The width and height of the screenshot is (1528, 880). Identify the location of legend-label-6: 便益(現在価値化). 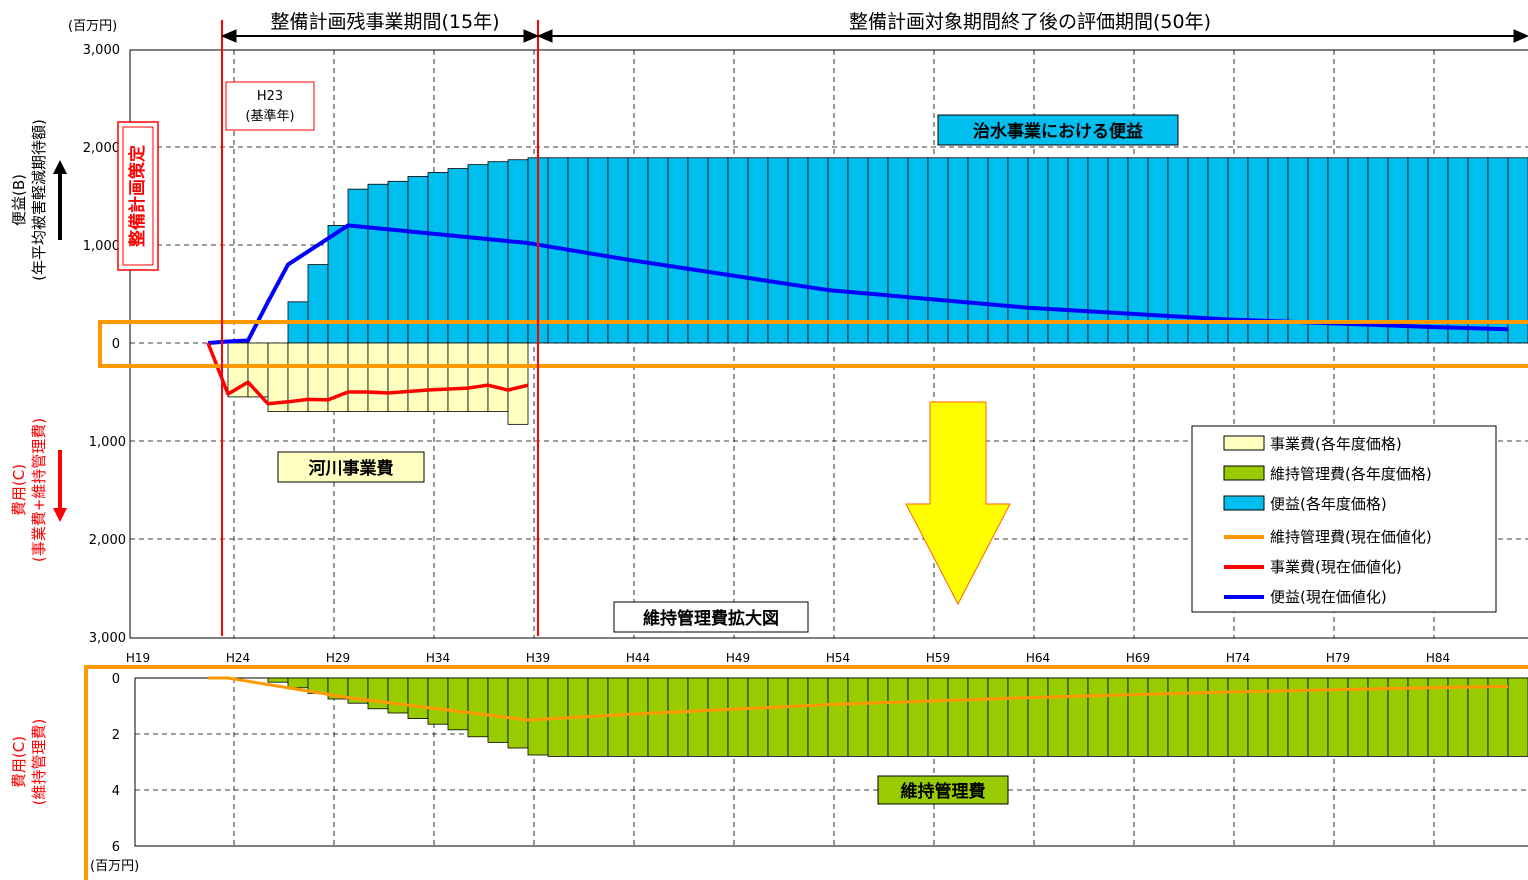
(1328, 597).